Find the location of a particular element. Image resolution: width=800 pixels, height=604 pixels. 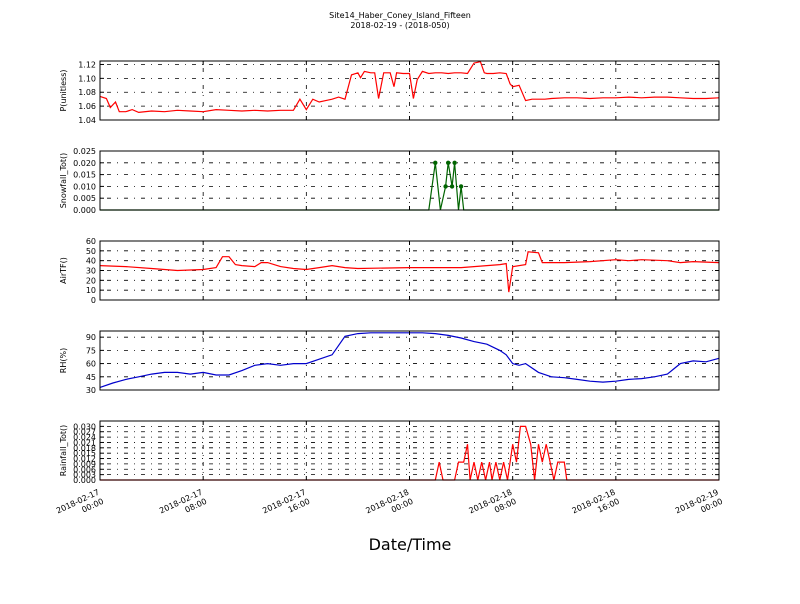

y-tick-label: 0.025 is located at coordinates (84, 151).